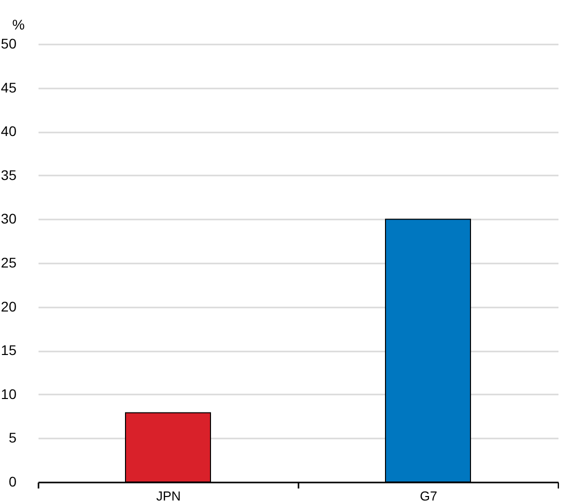 The height and width of the screenshot is (503, 576). What do you see at coordinates (8, 131) in the screenshot?
I see `y-tick-label: 40` at bounding box center [8, 131].